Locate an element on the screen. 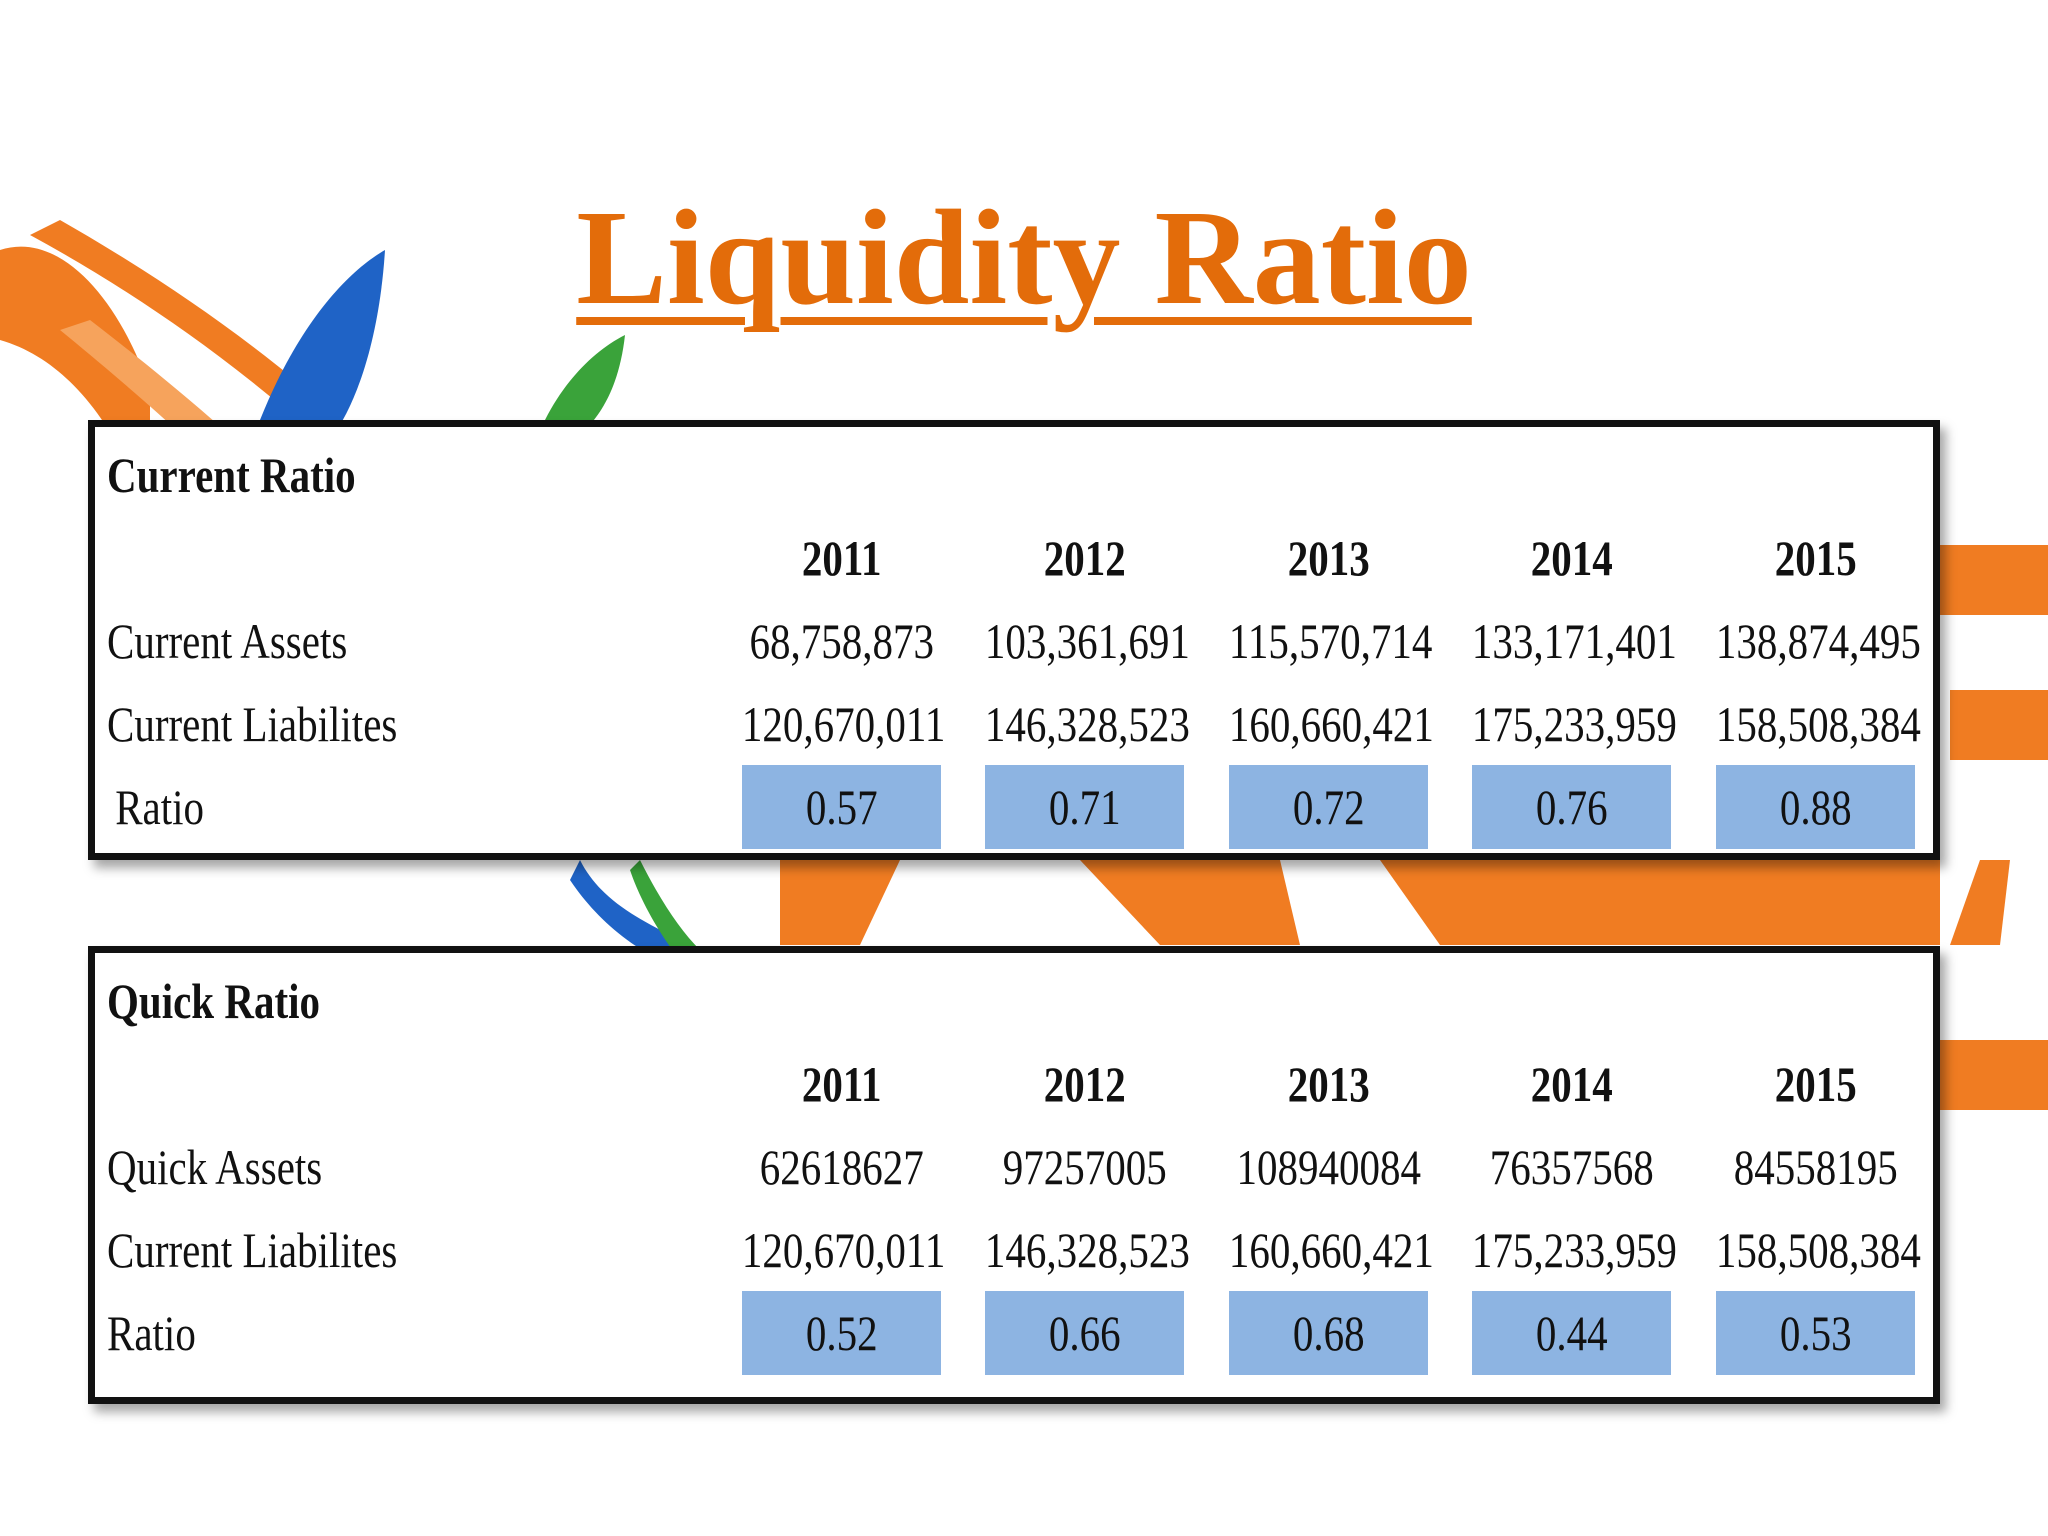  ratio-cell: 0.88 is located at coordinates (1815, 807).